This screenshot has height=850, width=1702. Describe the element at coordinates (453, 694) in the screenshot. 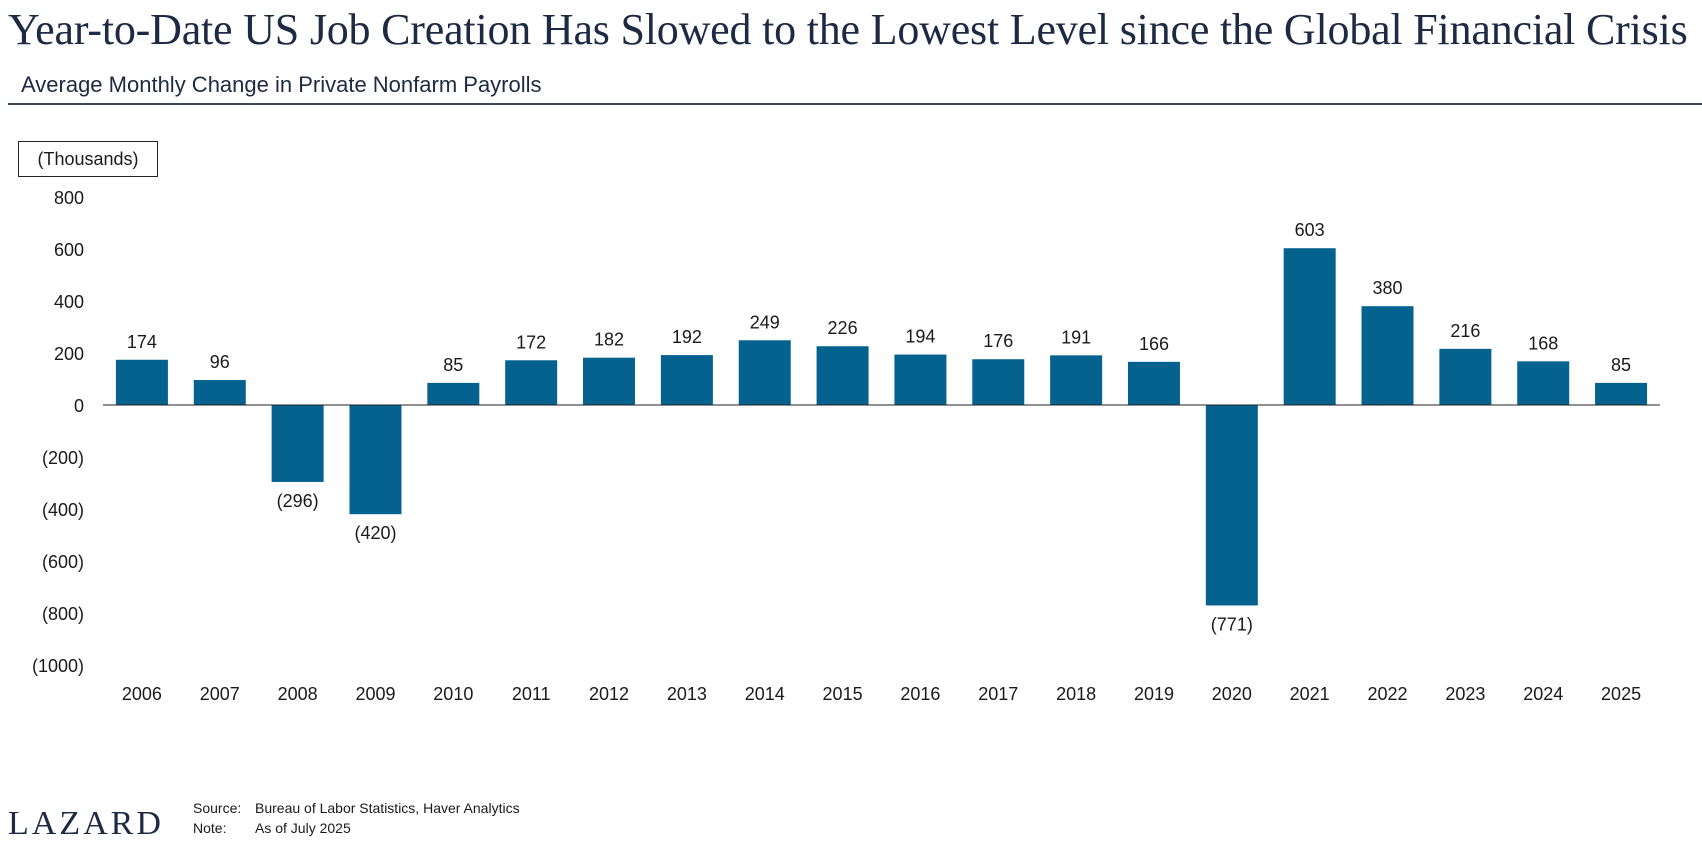

I see `x-tick-label: 2010` at that location.